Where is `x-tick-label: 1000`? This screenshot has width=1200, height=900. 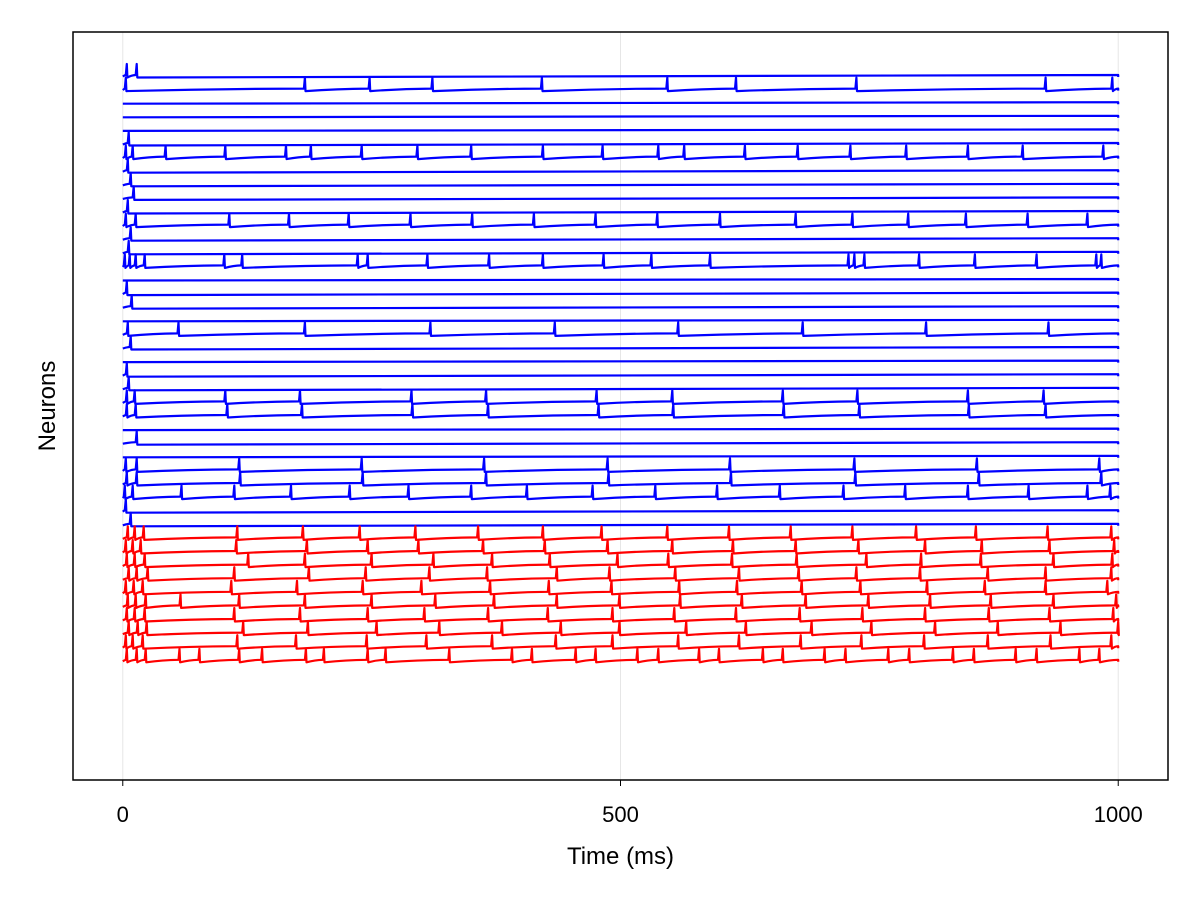 x-tick-label: 1000 is located at coordinates (1118, 814).